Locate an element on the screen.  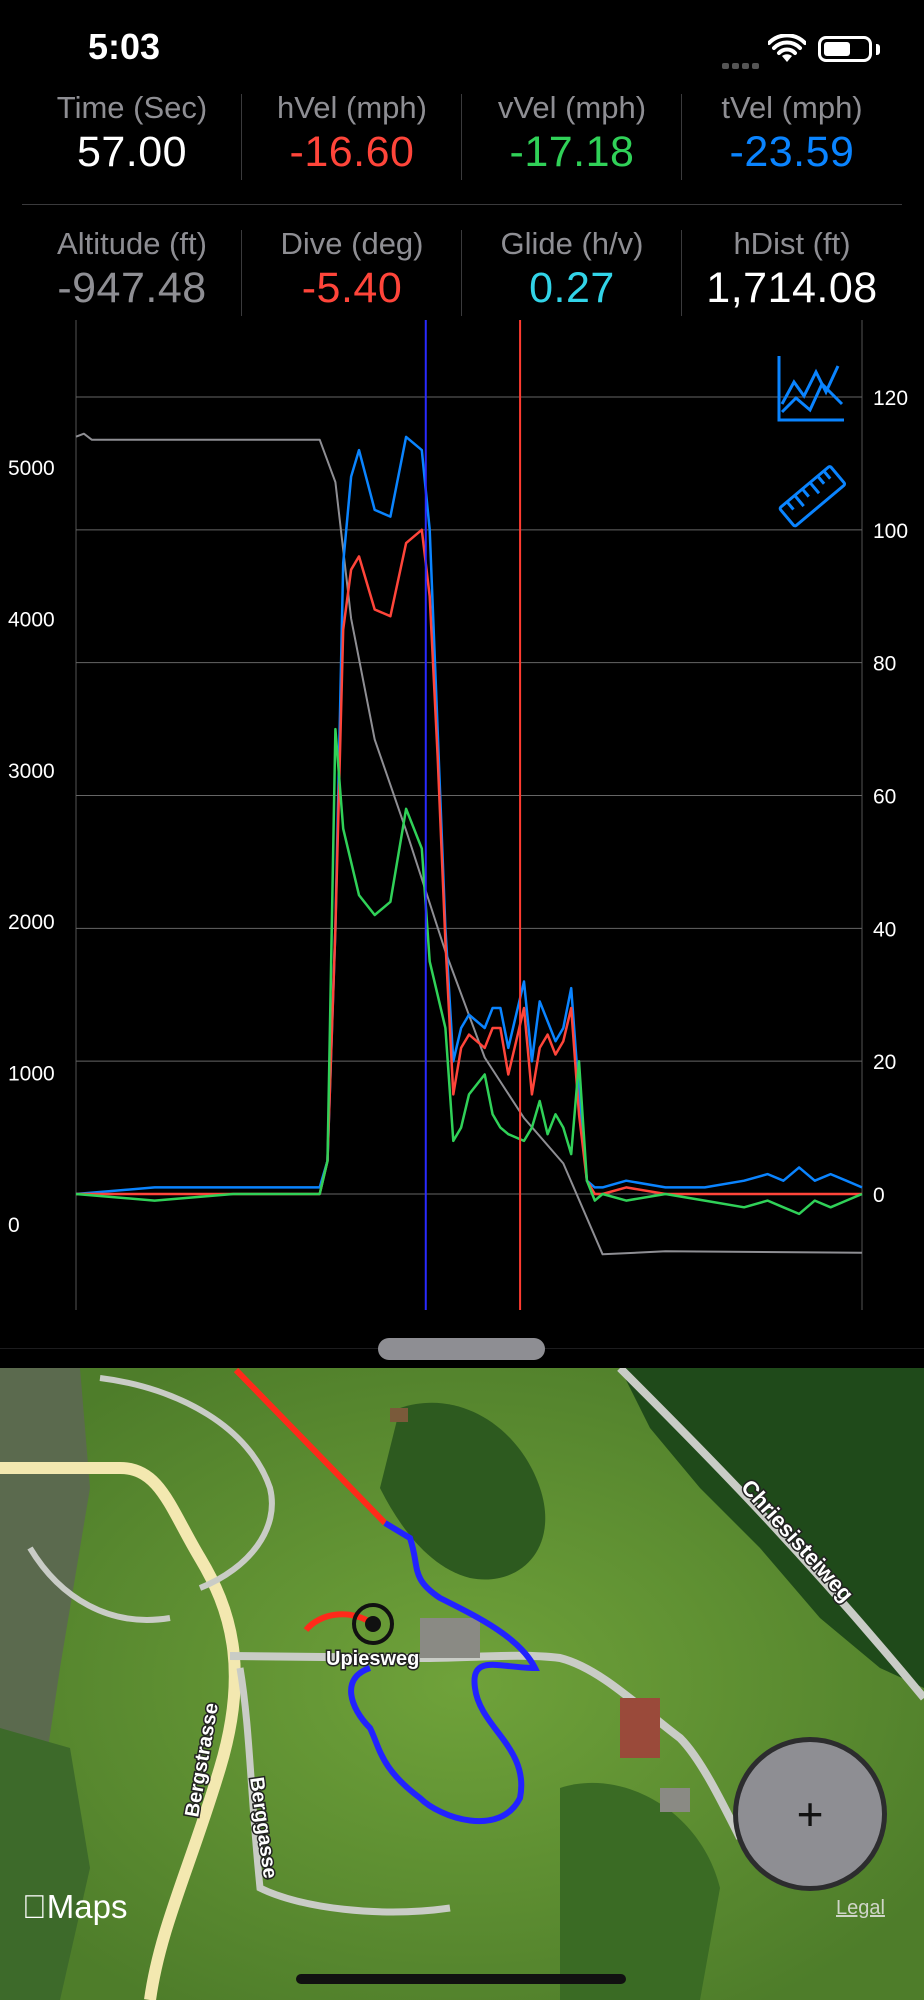
metric-label: Glide (h/v) is located at coordinates (572, 243).